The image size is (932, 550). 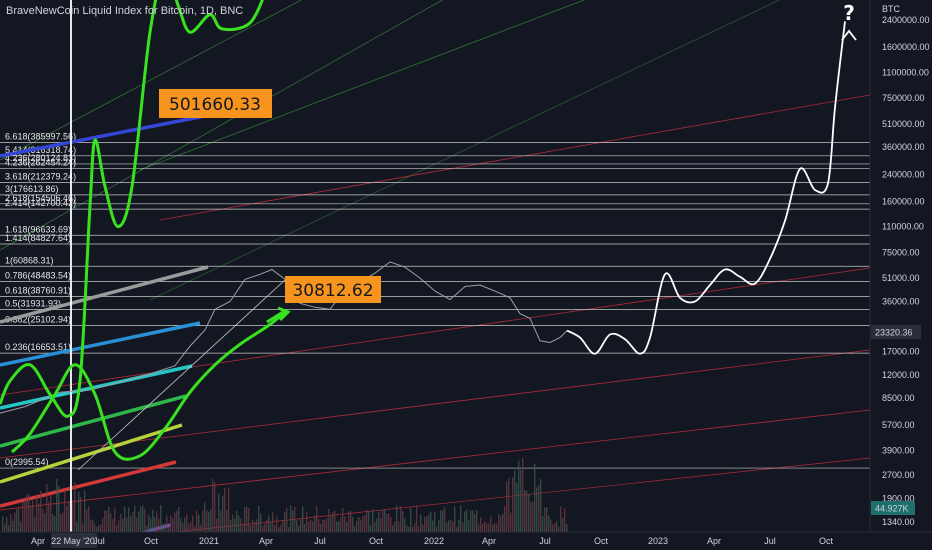 What do you see at coordinates (99, 541) in the screenshot?
I see `time-tick-label: Jul` at bounding box center [99, 541].